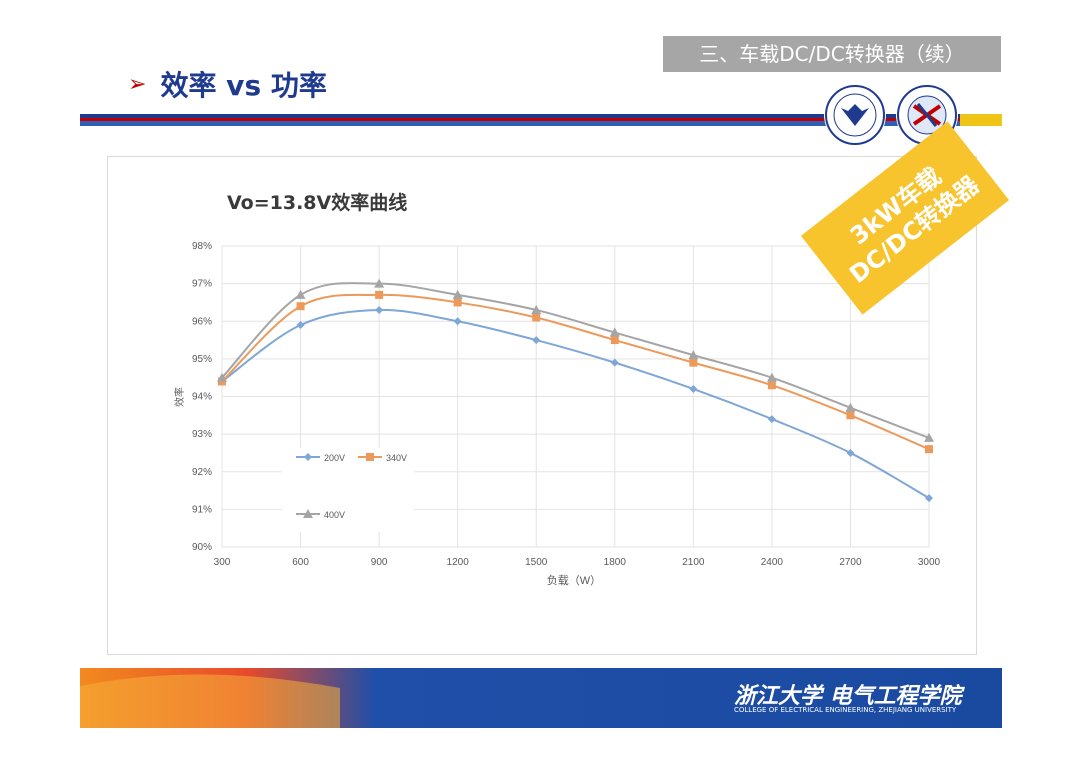 The height and width of the screenshot is (764, 1080). I want to click on x-tick-label: 300, so click(222, 562).